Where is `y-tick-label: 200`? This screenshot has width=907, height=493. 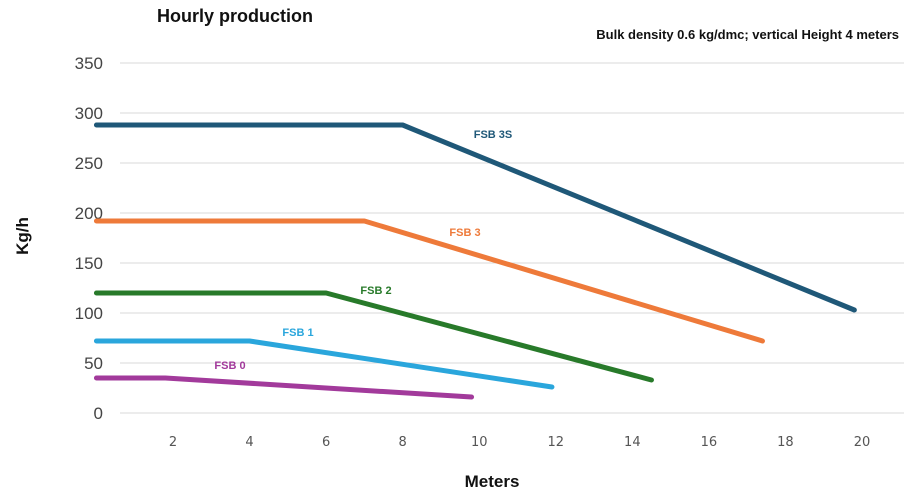 y-tick-label: 200 is located at coordinates (89, 213).